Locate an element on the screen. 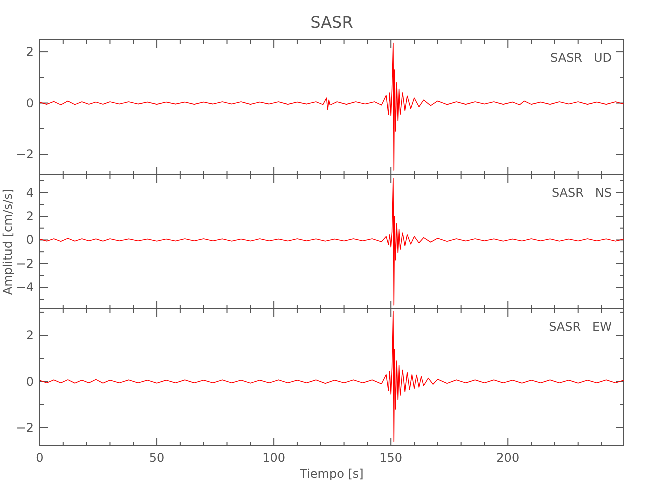  x-tick-label: 0 is located at coordinates (40, 458).